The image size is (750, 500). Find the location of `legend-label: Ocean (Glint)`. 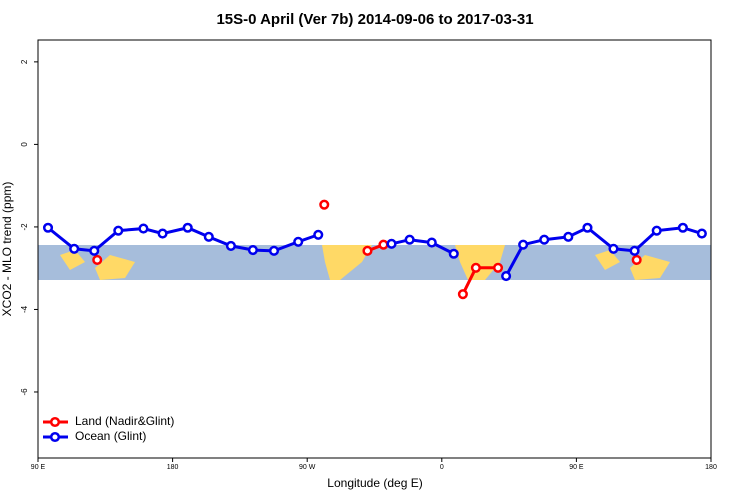

legend-label: Ocean (Glint) is located at coordinates (110, 436).